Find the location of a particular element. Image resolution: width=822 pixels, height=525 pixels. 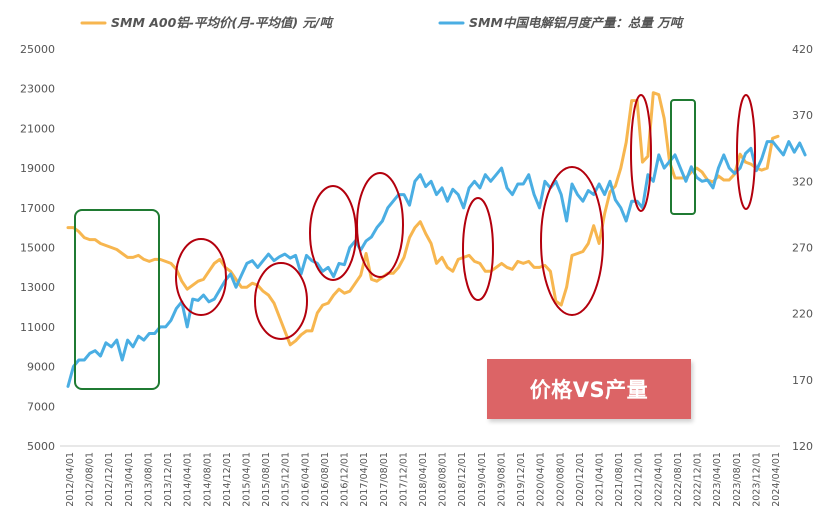

right-tick-label: 420 is located at coordinates (802, 49).